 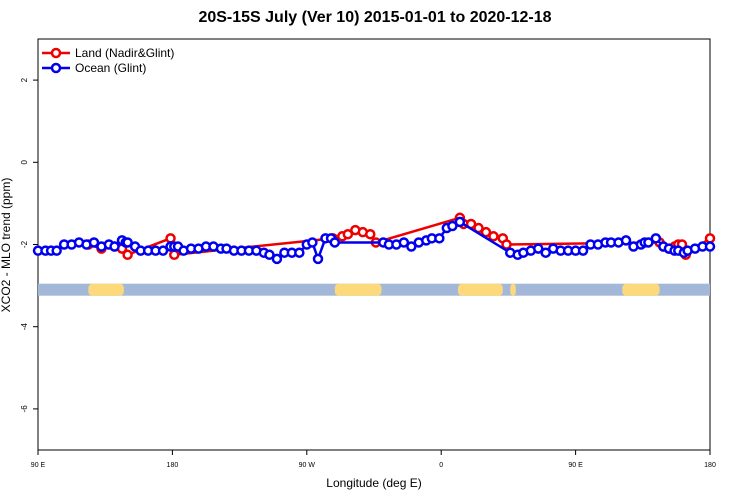 I want to click on series-layer, so click(x=374, y=238).